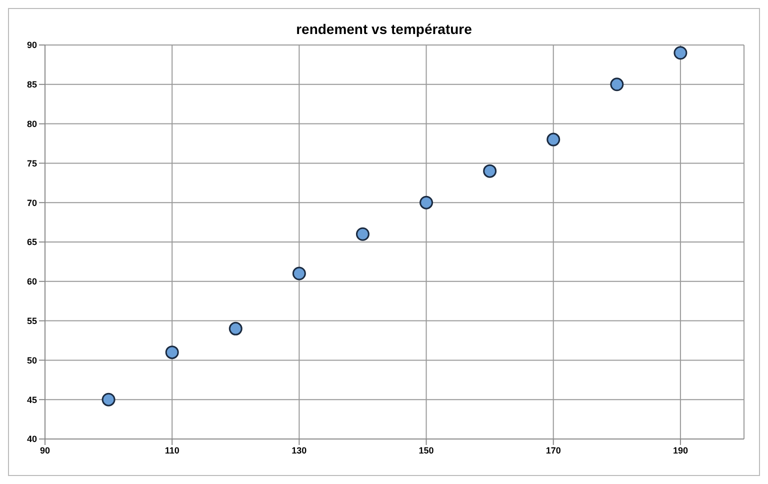  What do you see at coordinates (31, 163) in the screenshot?
I see `y-tick-label: 75` at bounding box center [31, 163].